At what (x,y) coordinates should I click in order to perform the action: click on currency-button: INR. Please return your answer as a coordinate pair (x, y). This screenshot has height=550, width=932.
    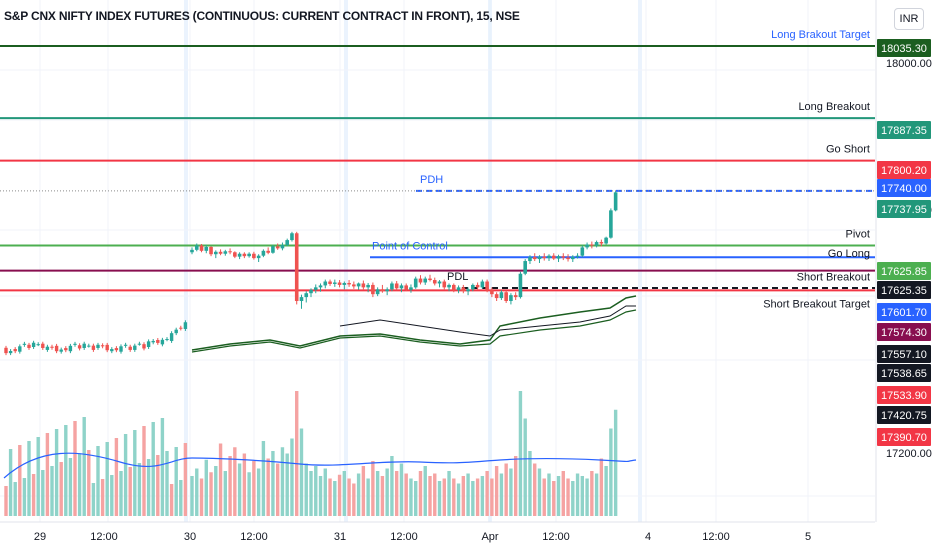
    Looking at the image, I should click on (909, 19).